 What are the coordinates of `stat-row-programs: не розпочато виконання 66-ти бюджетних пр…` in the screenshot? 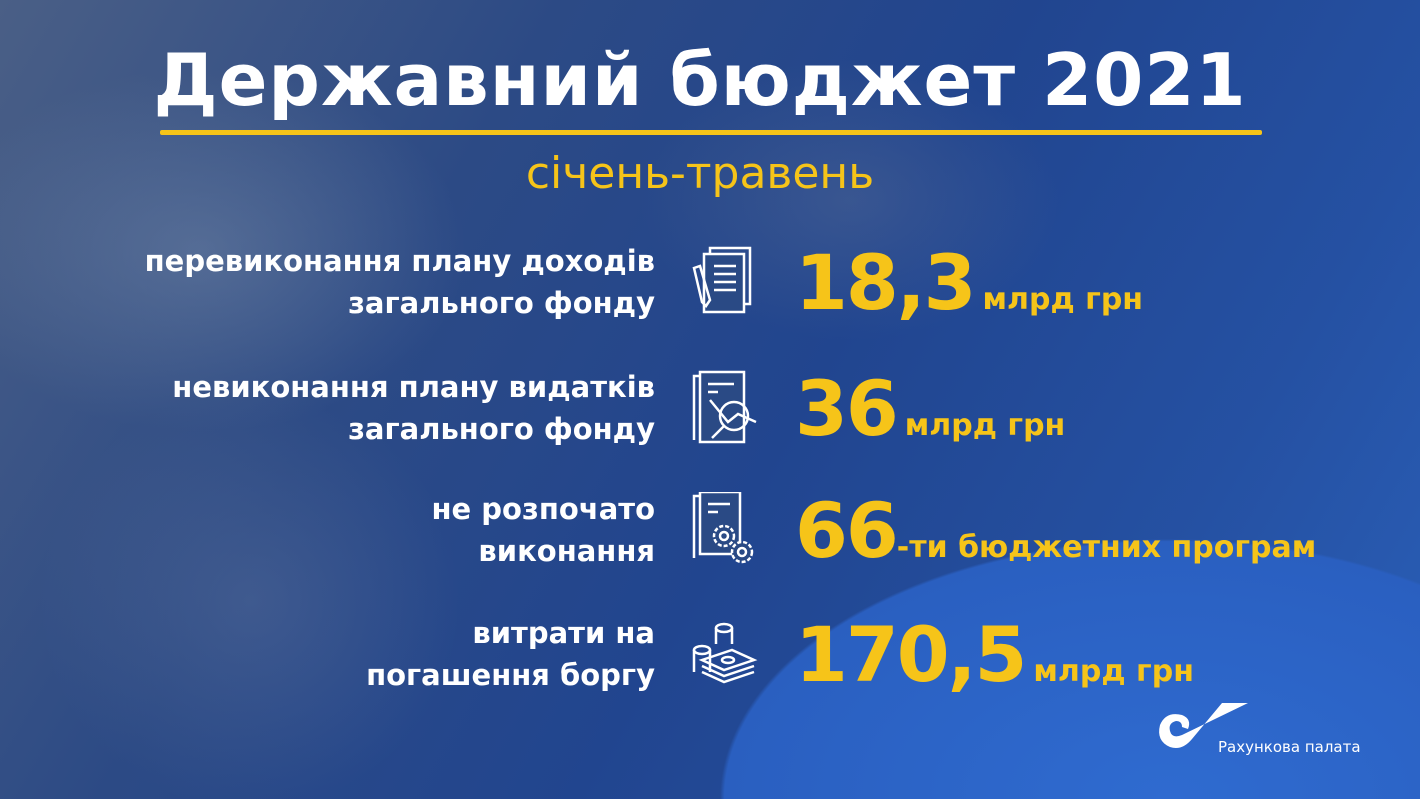 It's located at (710, 537).